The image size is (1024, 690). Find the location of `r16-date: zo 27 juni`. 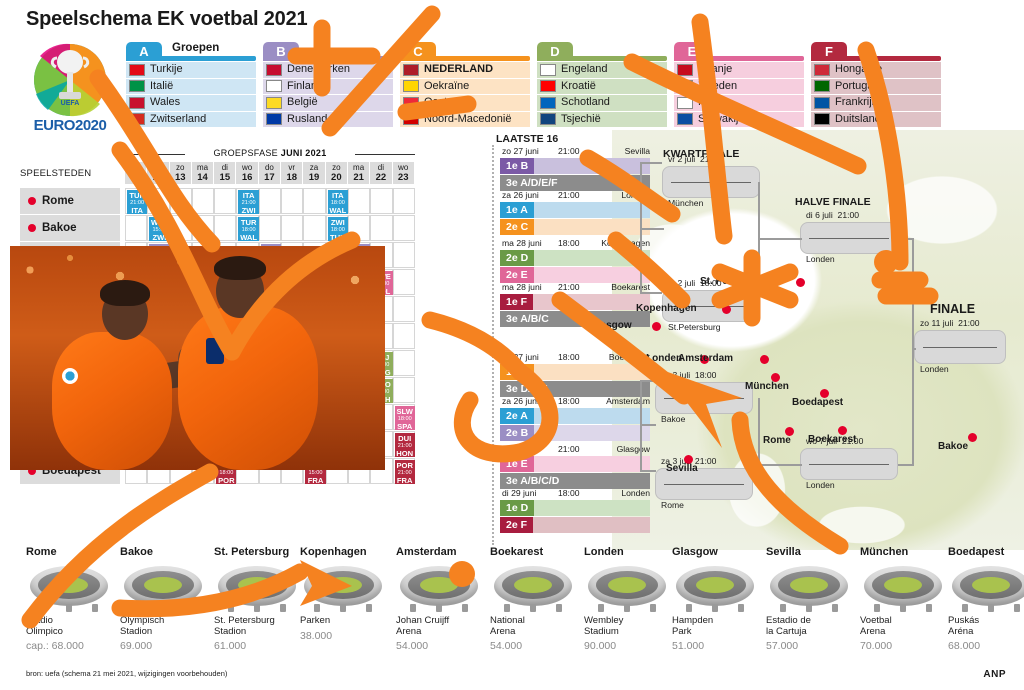

r16-date: zo 27 juni is located at coordinates (520, 357).